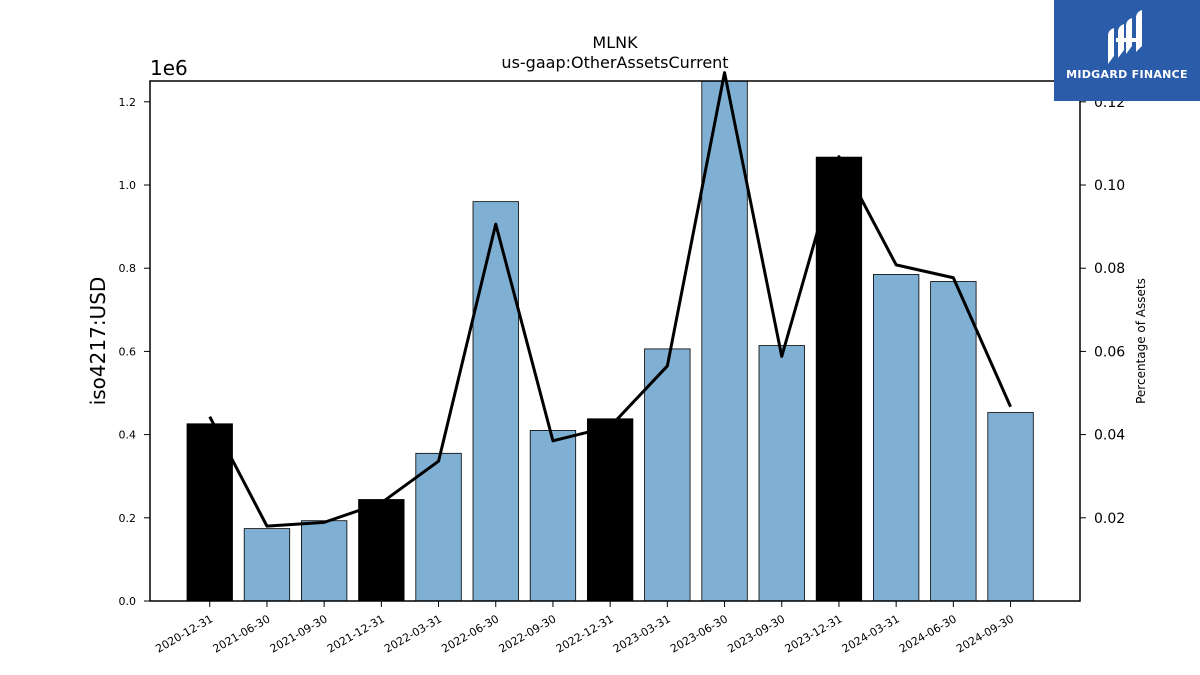 This screenshot has width=1200, height=675. Describe the element at coordinates (169, 68) in the screenshot. I see `y-axis-offset-label: 1e6` at that location.